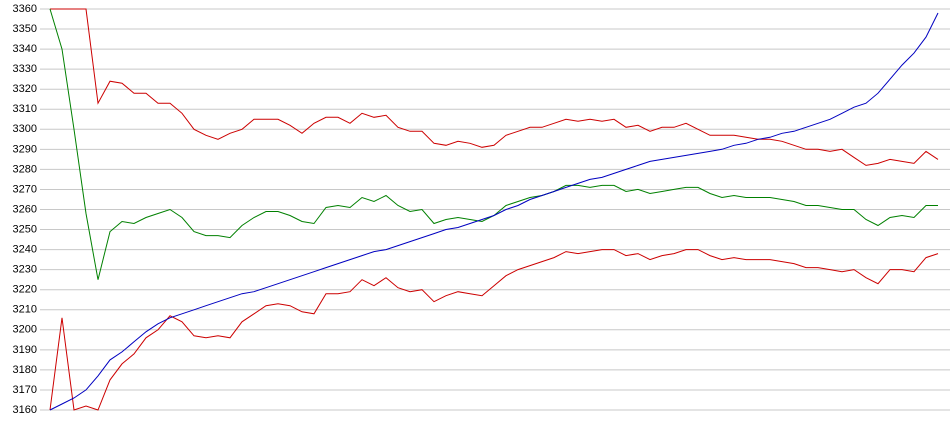 Image resolution: width=950 pixels, height=435 pixels. Describe the element at coordinates (25, 229) in the screenshot. I see `y-tick-label: 3250` at that location.